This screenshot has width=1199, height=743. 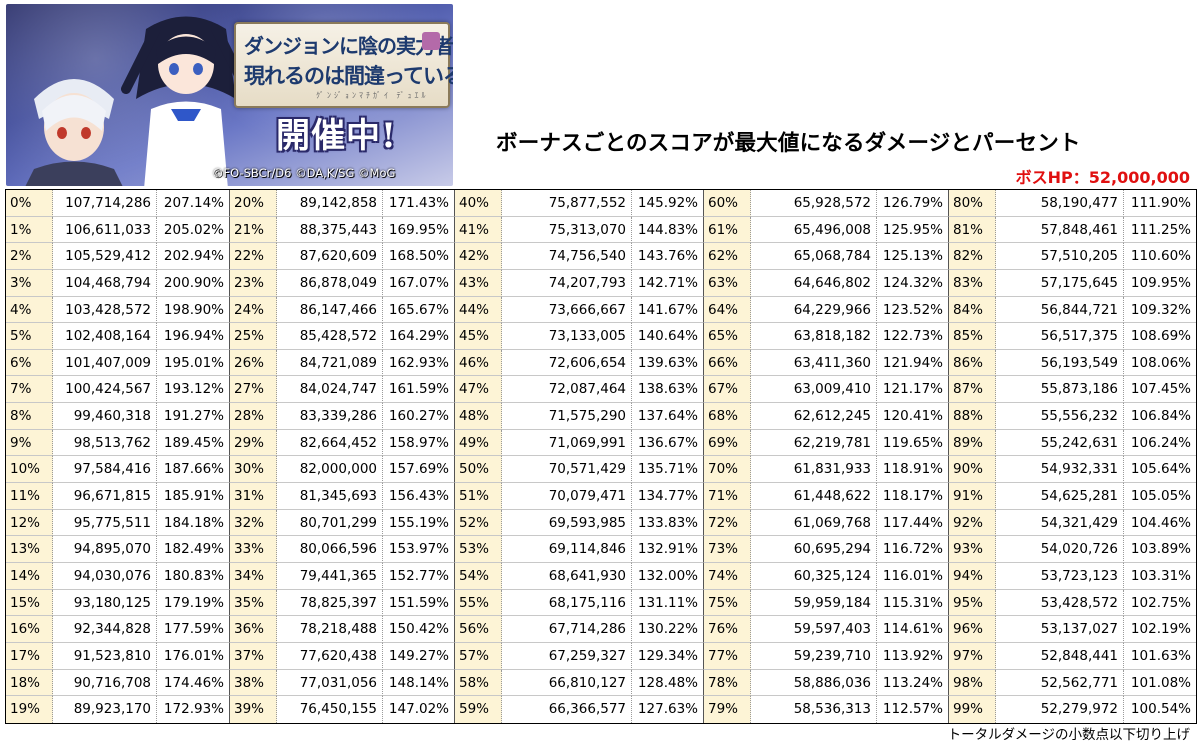 What do you see at coordinates (668, 363) in the screenshot?
I see `hp-percent-cell: 139.63%` at bounding box center [668, 363].